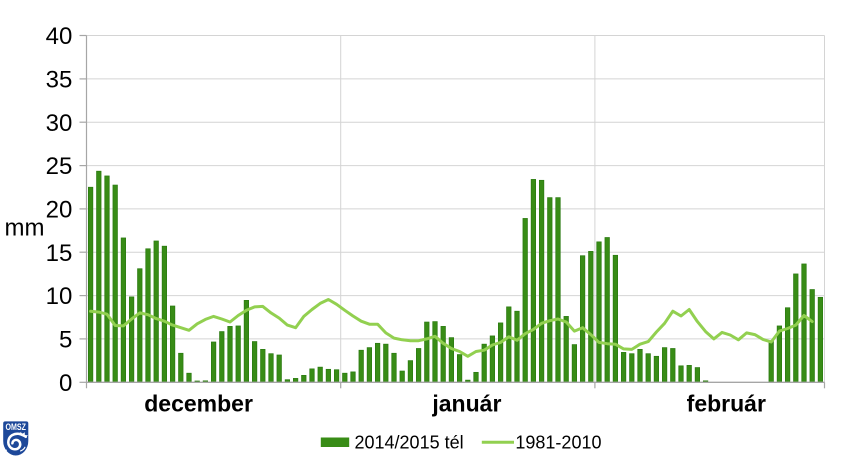  I want to click on svg-text: 10, so click(59, 296).